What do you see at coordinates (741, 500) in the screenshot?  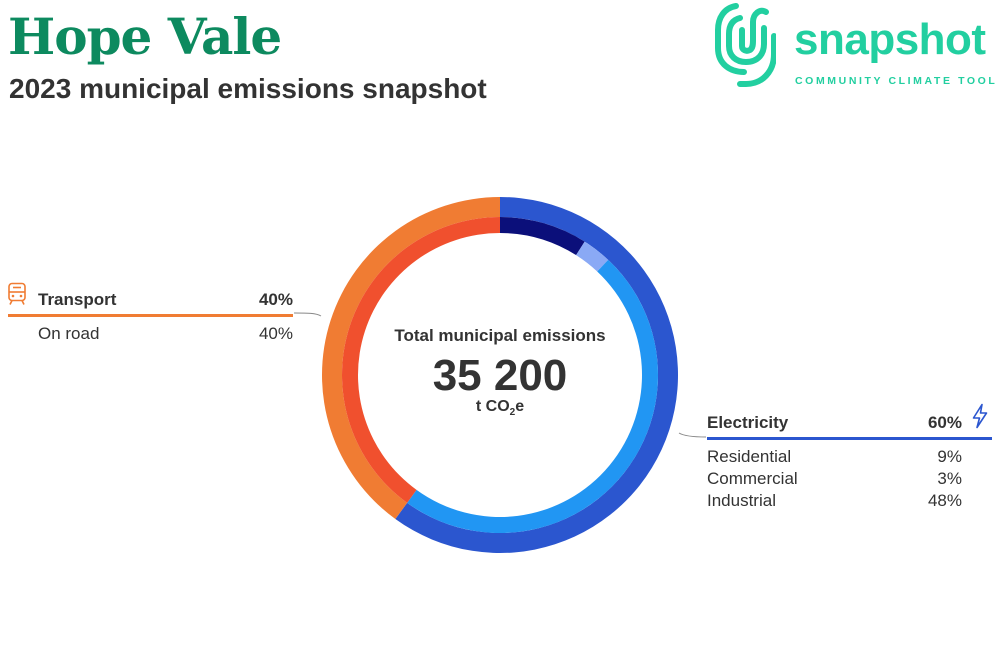 I see `industrial-label: Industrial` at bounding box center [741, 500].